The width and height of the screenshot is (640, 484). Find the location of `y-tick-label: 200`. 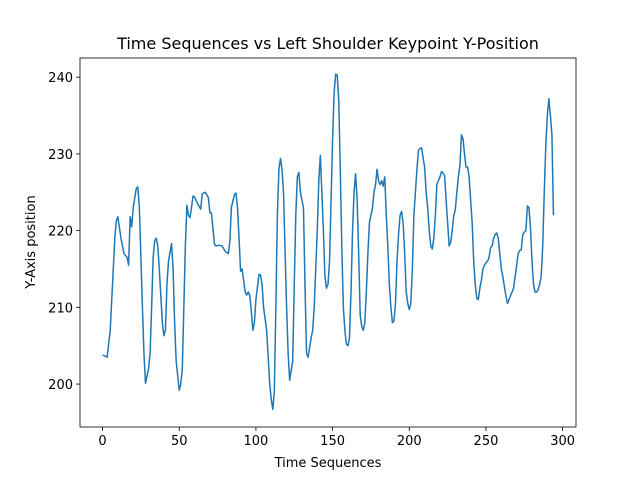

y-tick-label: 200 is located at coordinates (60, 385).